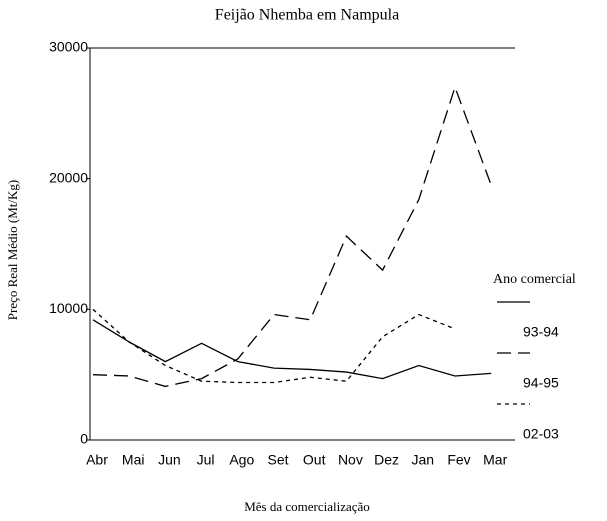  What do you see at coordinates (133, 460) in the screenshot?
I see `x-tick-label: Mai` at bounding box center [133, 460].